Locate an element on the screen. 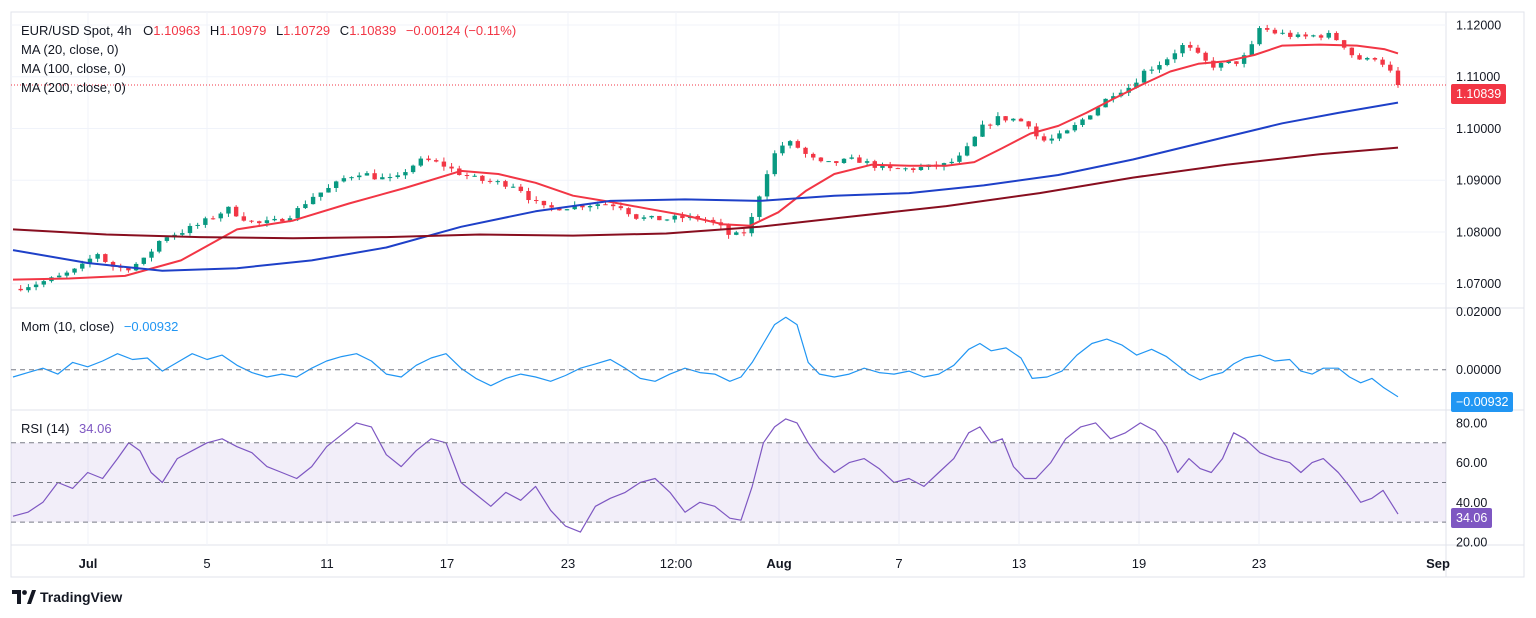  high-label: H is located at coordinates (214, 30).